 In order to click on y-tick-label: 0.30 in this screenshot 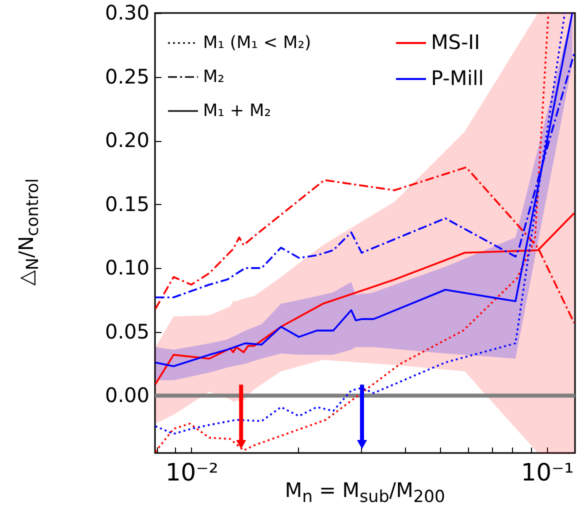, I will do `click(127, 12)`.